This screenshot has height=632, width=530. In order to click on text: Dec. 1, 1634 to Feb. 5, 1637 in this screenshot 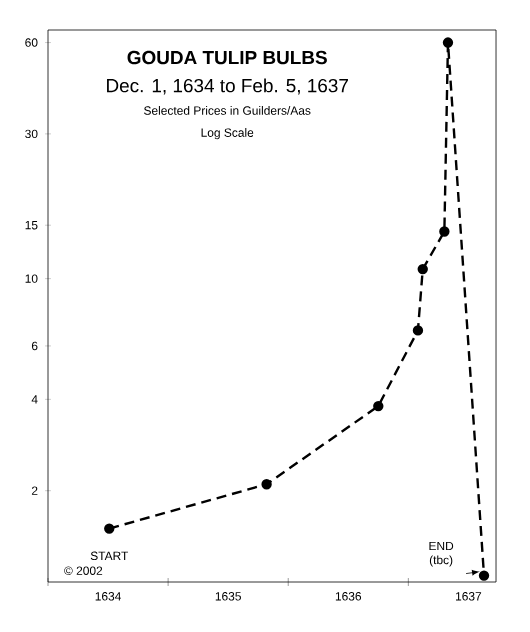, I will do `click(227, 86)`.